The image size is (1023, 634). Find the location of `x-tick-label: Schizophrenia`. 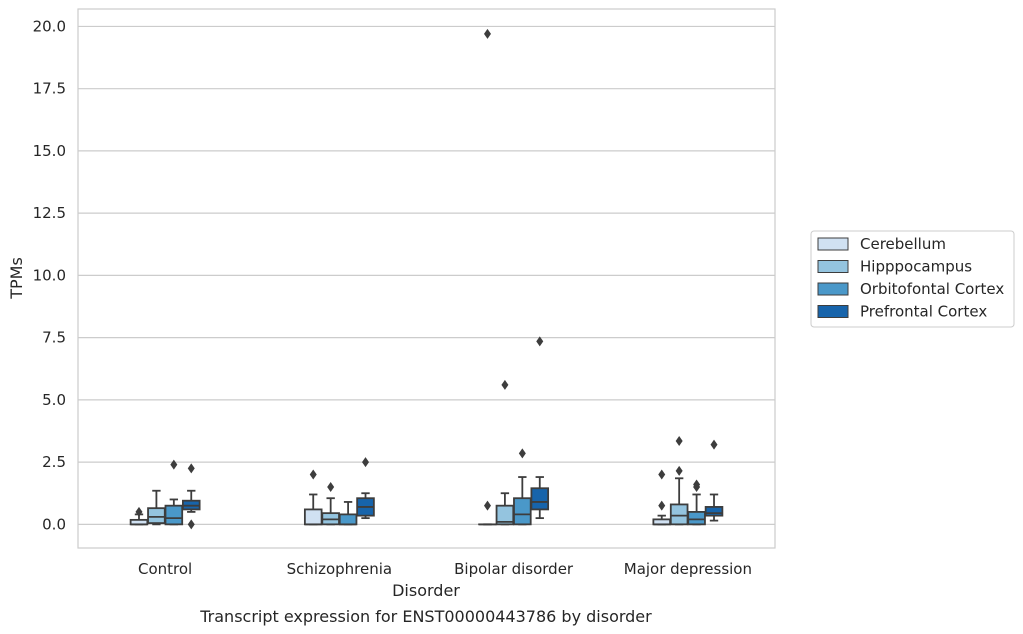

x-tick-label: Schizophrenia is located at coordinates (339, 569).